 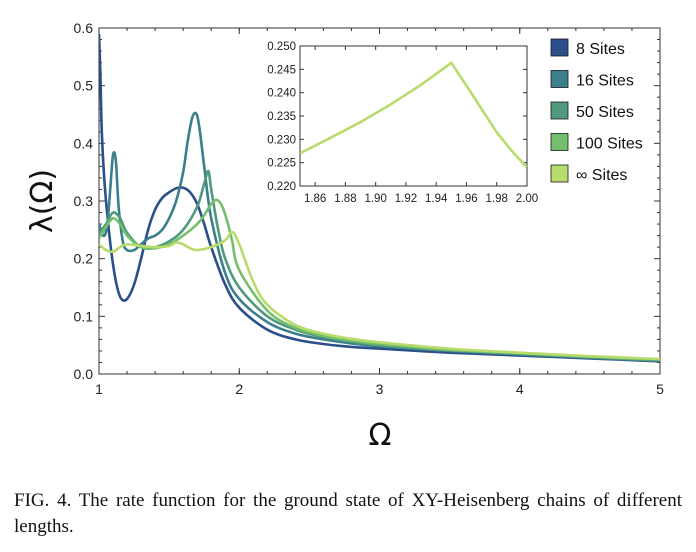 What do you see at coordinates (281, 94) in the screenshot?
I see `inset-y-tick-label: 0.240` at bounding box center [281, 94].